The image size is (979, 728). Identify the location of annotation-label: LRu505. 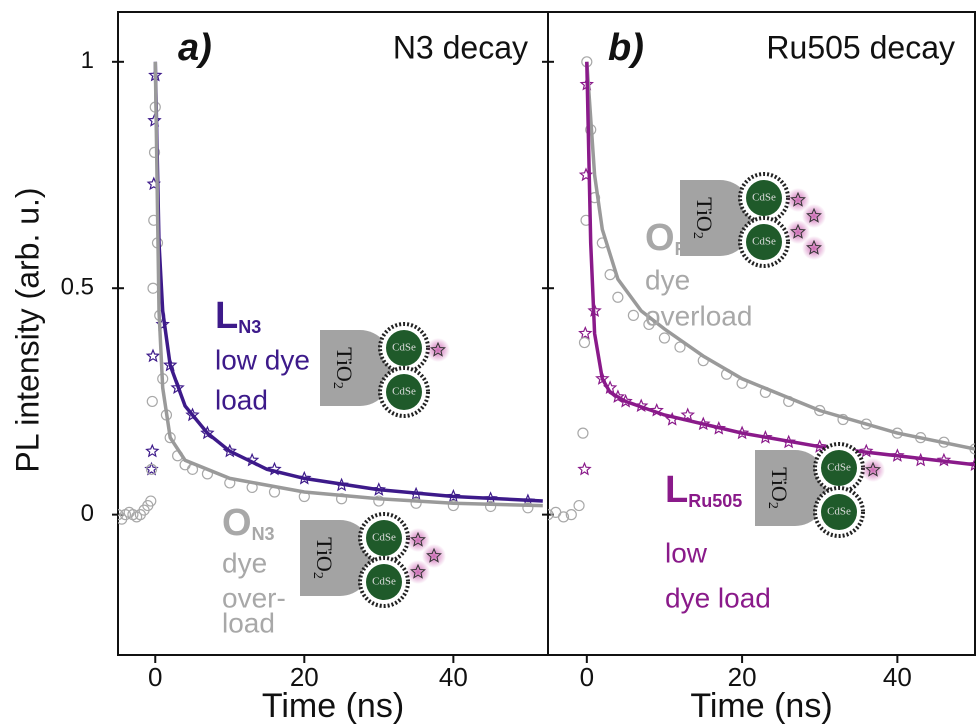
(703, 490).